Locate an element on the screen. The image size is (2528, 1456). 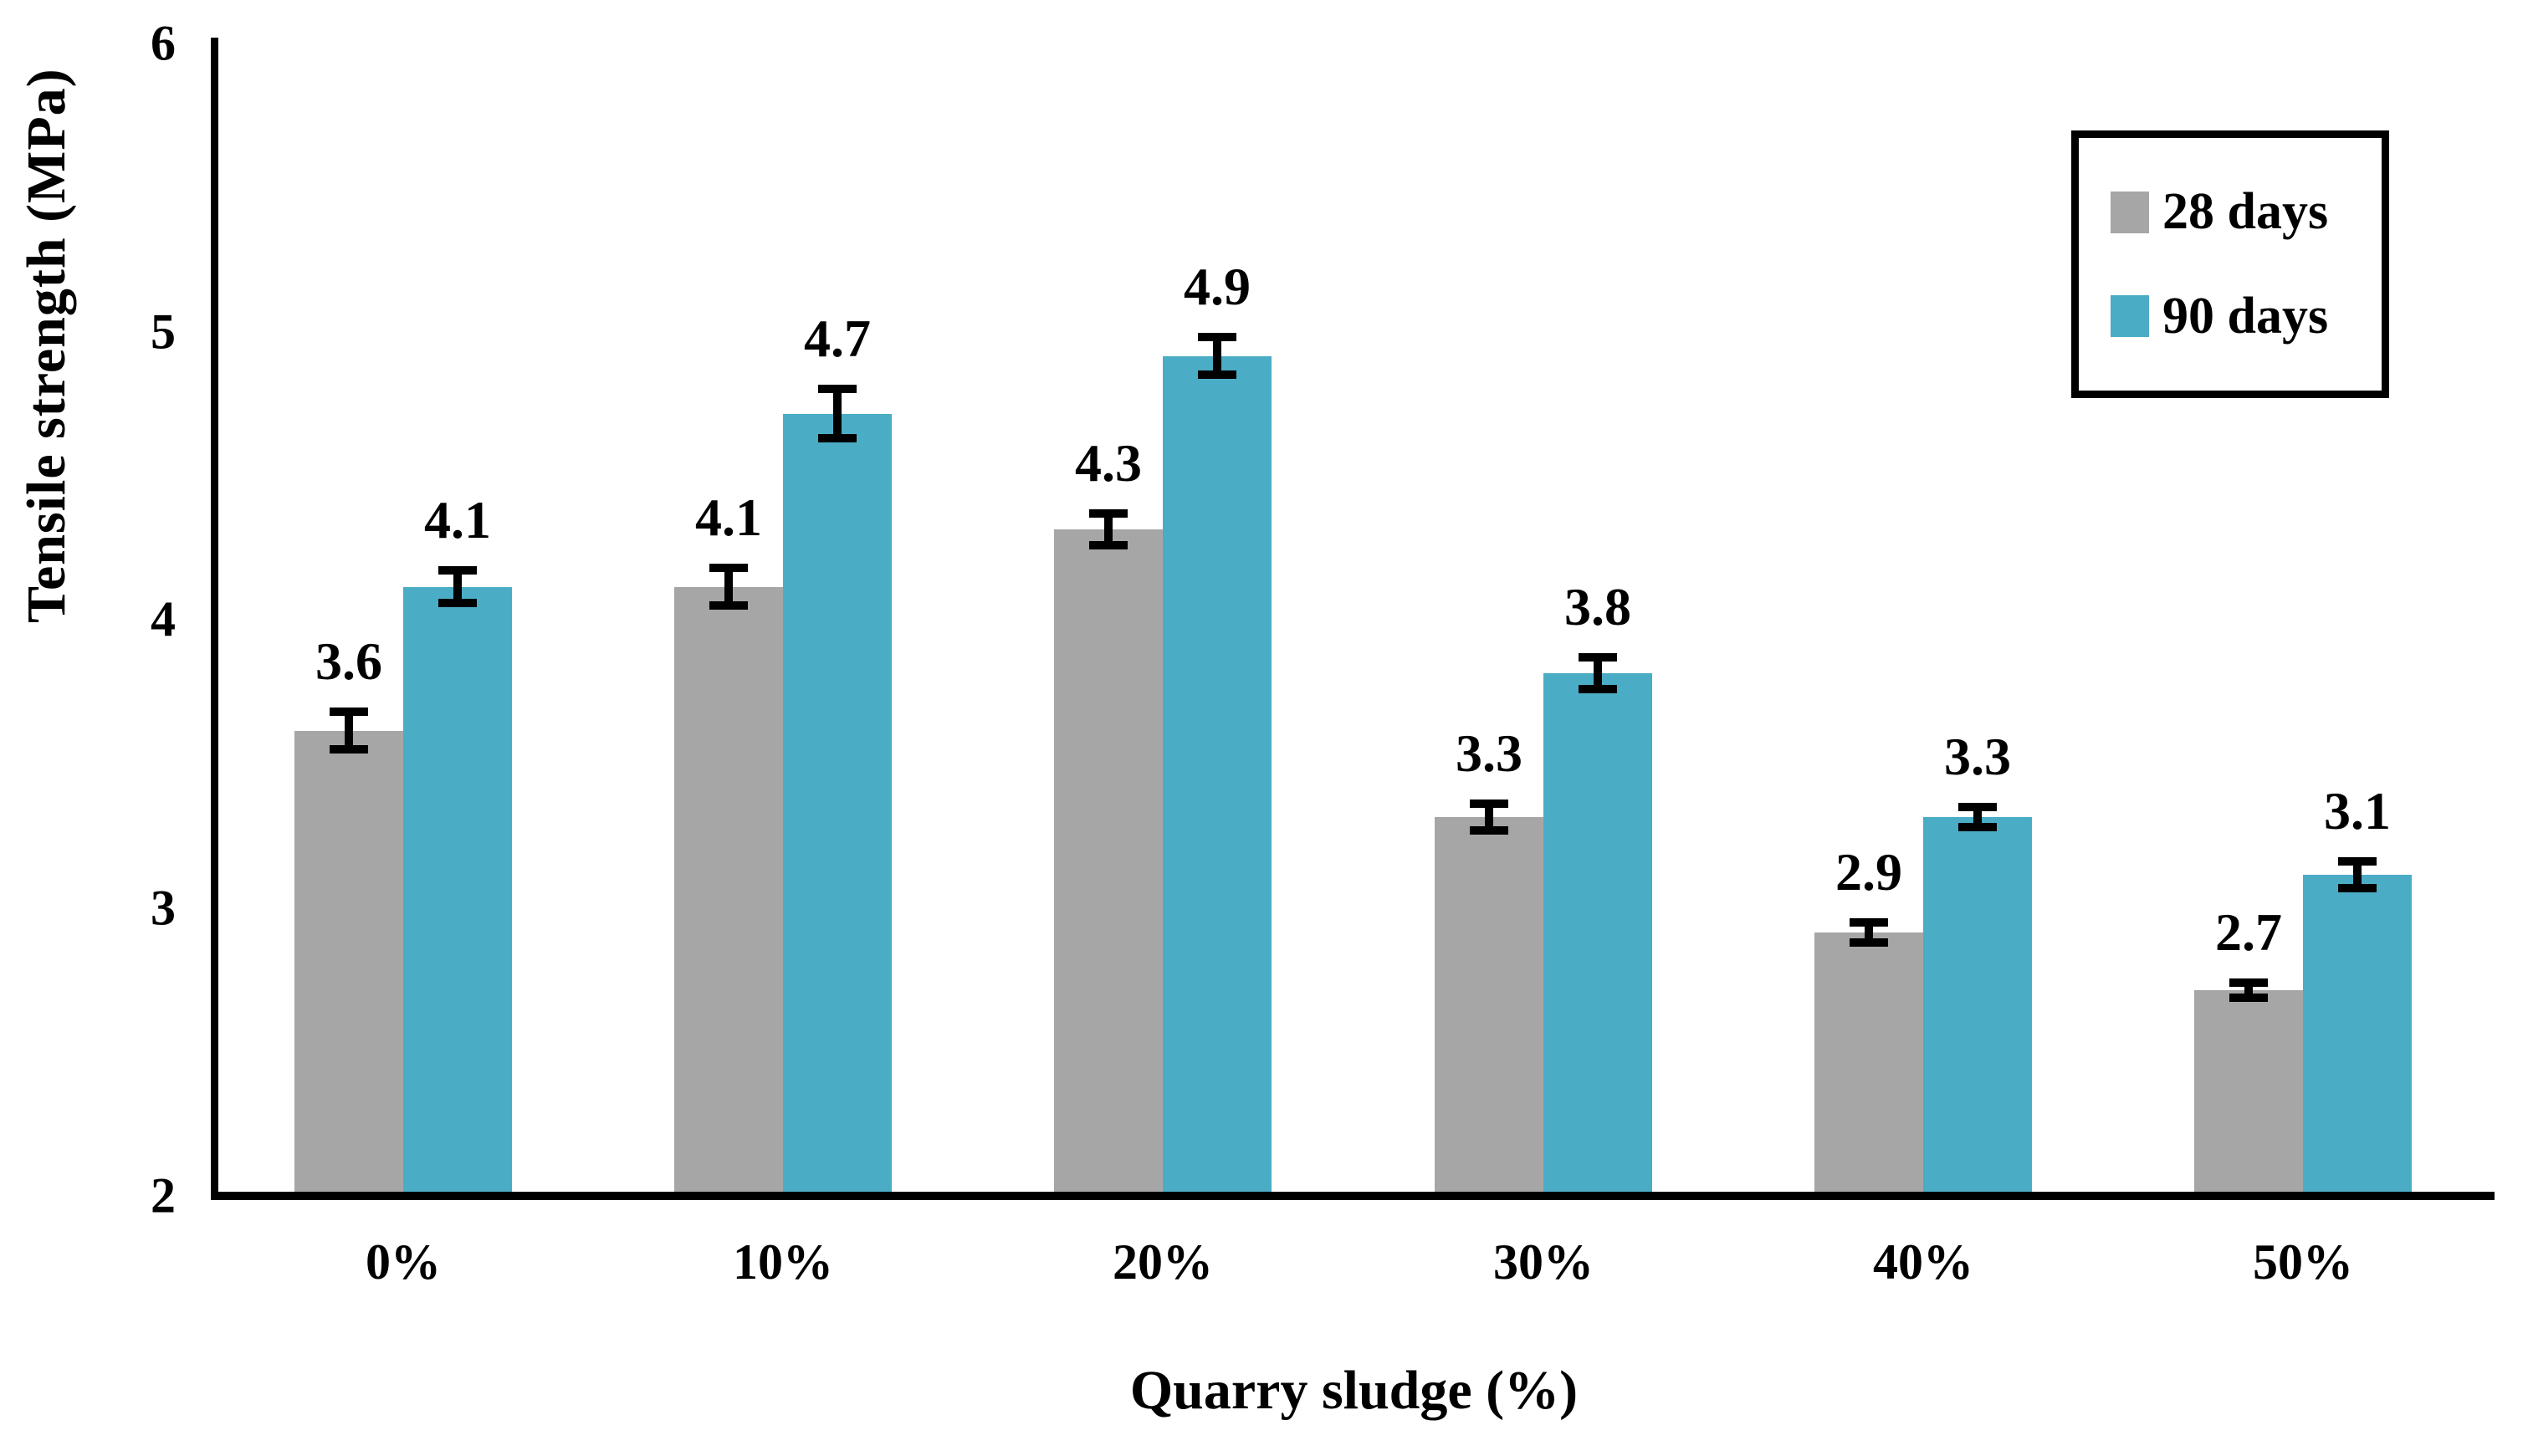
category-label-10%: 10% is located at coordinates (783, 1262).